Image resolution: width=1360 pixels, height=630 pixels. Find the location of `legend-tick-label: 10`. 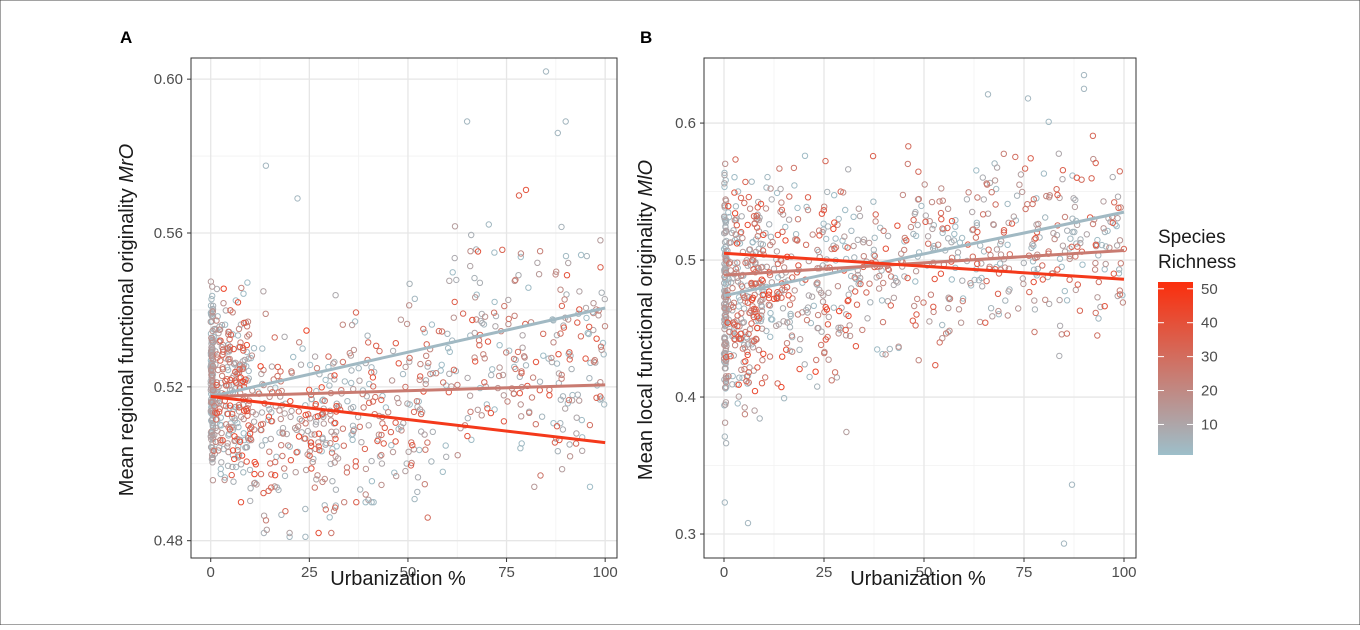

legend-tick-label: 10 is located at coordinates (1209, 424).